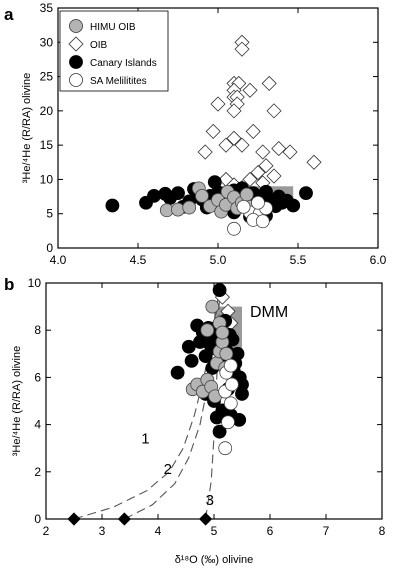 The image size is (400, 570). Describe the element at coordinates (47, 145) in the screenshot. I see `y-tick-label-a: 15` at that location.